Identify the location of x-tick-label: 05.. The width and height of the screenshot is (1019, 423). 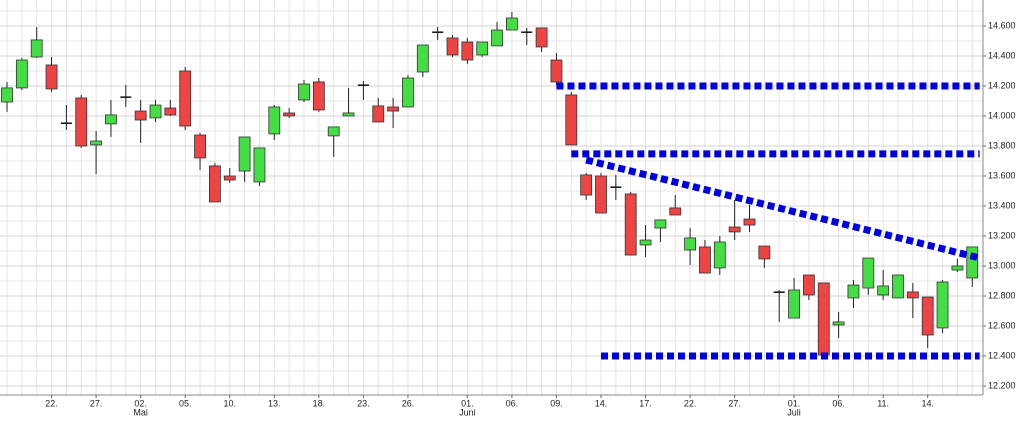
(185, 403).